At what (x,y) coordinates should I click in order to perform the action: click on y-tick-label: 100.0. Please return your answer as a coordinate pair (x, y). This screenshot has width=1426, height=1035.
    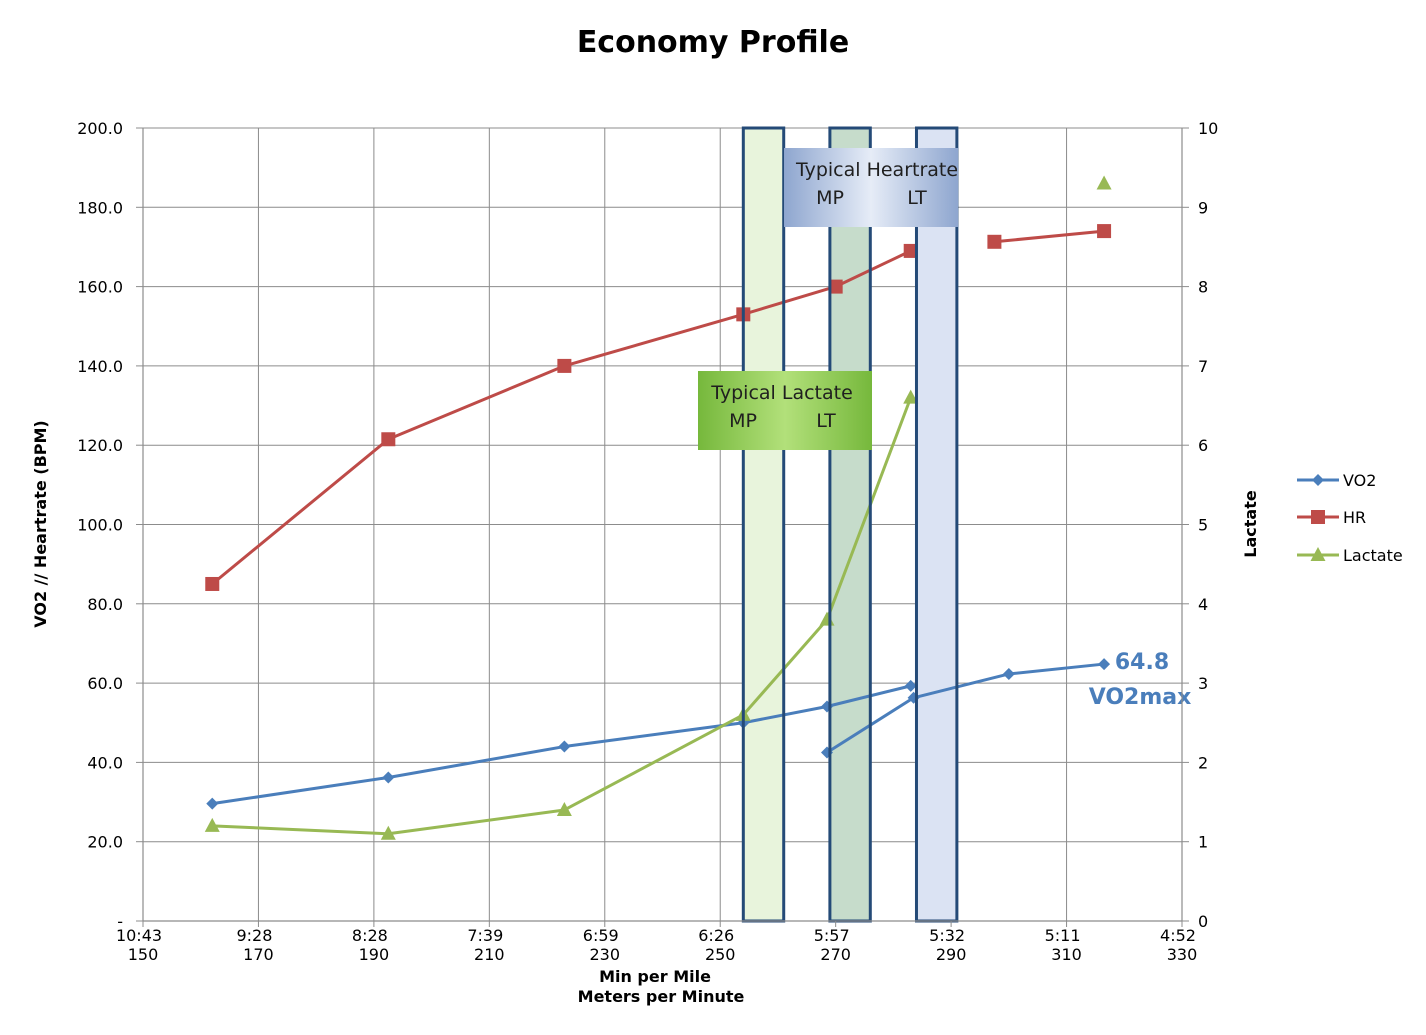
    Looking at the image, I should click on (100, 525).